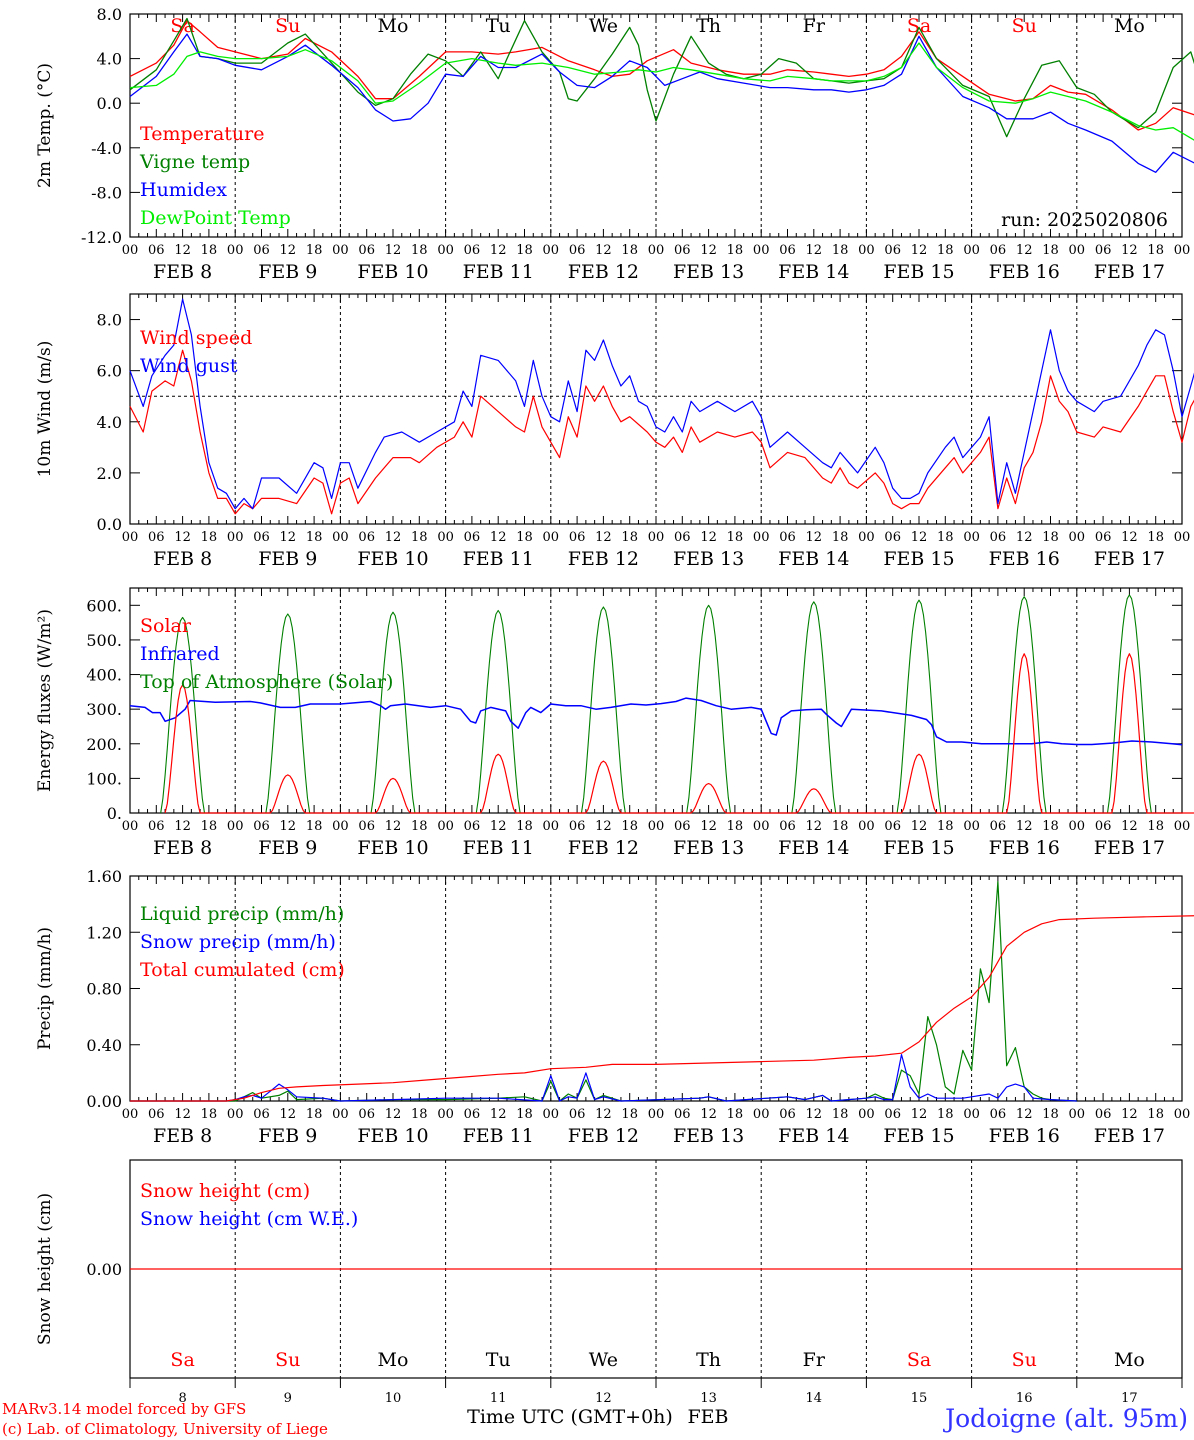  What do you see at coordinates (708, 1360) in the screenshot?
I see `weekday-label: Th` at bounding box center [708, 1360].